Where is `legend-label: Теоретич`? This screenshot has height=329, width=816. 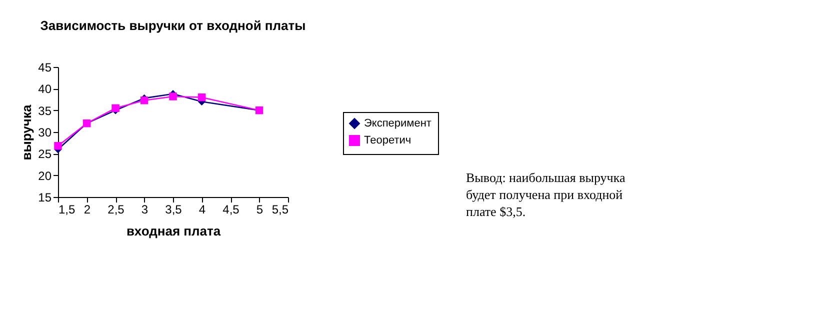
legend-label: Теоретич is located at coordinates (388, 140).